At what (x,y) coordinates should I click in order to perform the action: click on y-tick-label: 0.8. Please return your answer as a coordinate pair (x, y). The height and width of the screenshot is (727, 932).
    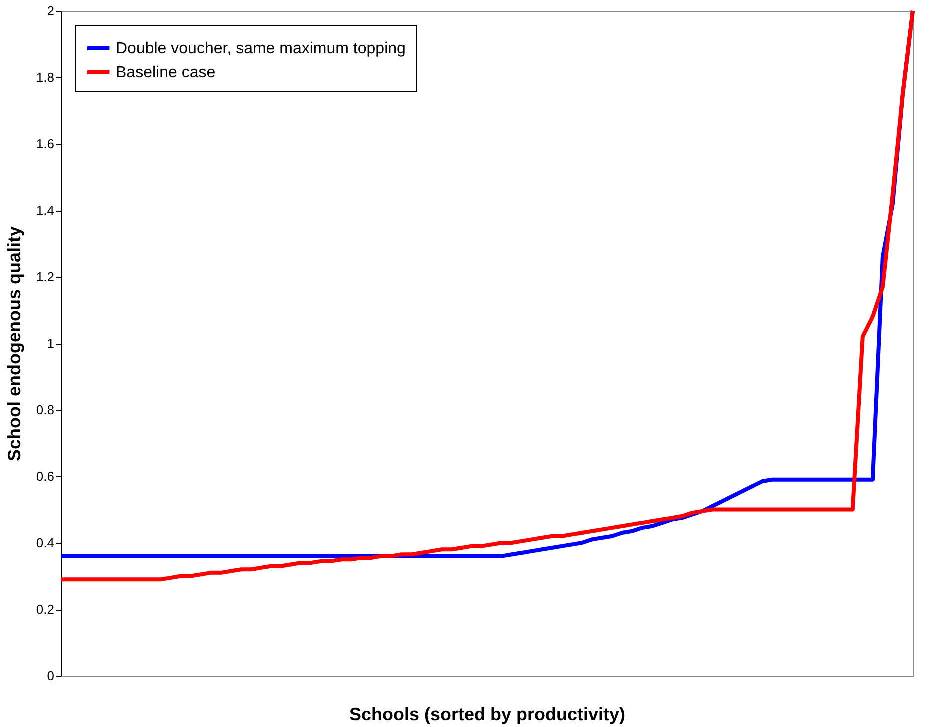
    Looking at the image, I should click on (45, 410).